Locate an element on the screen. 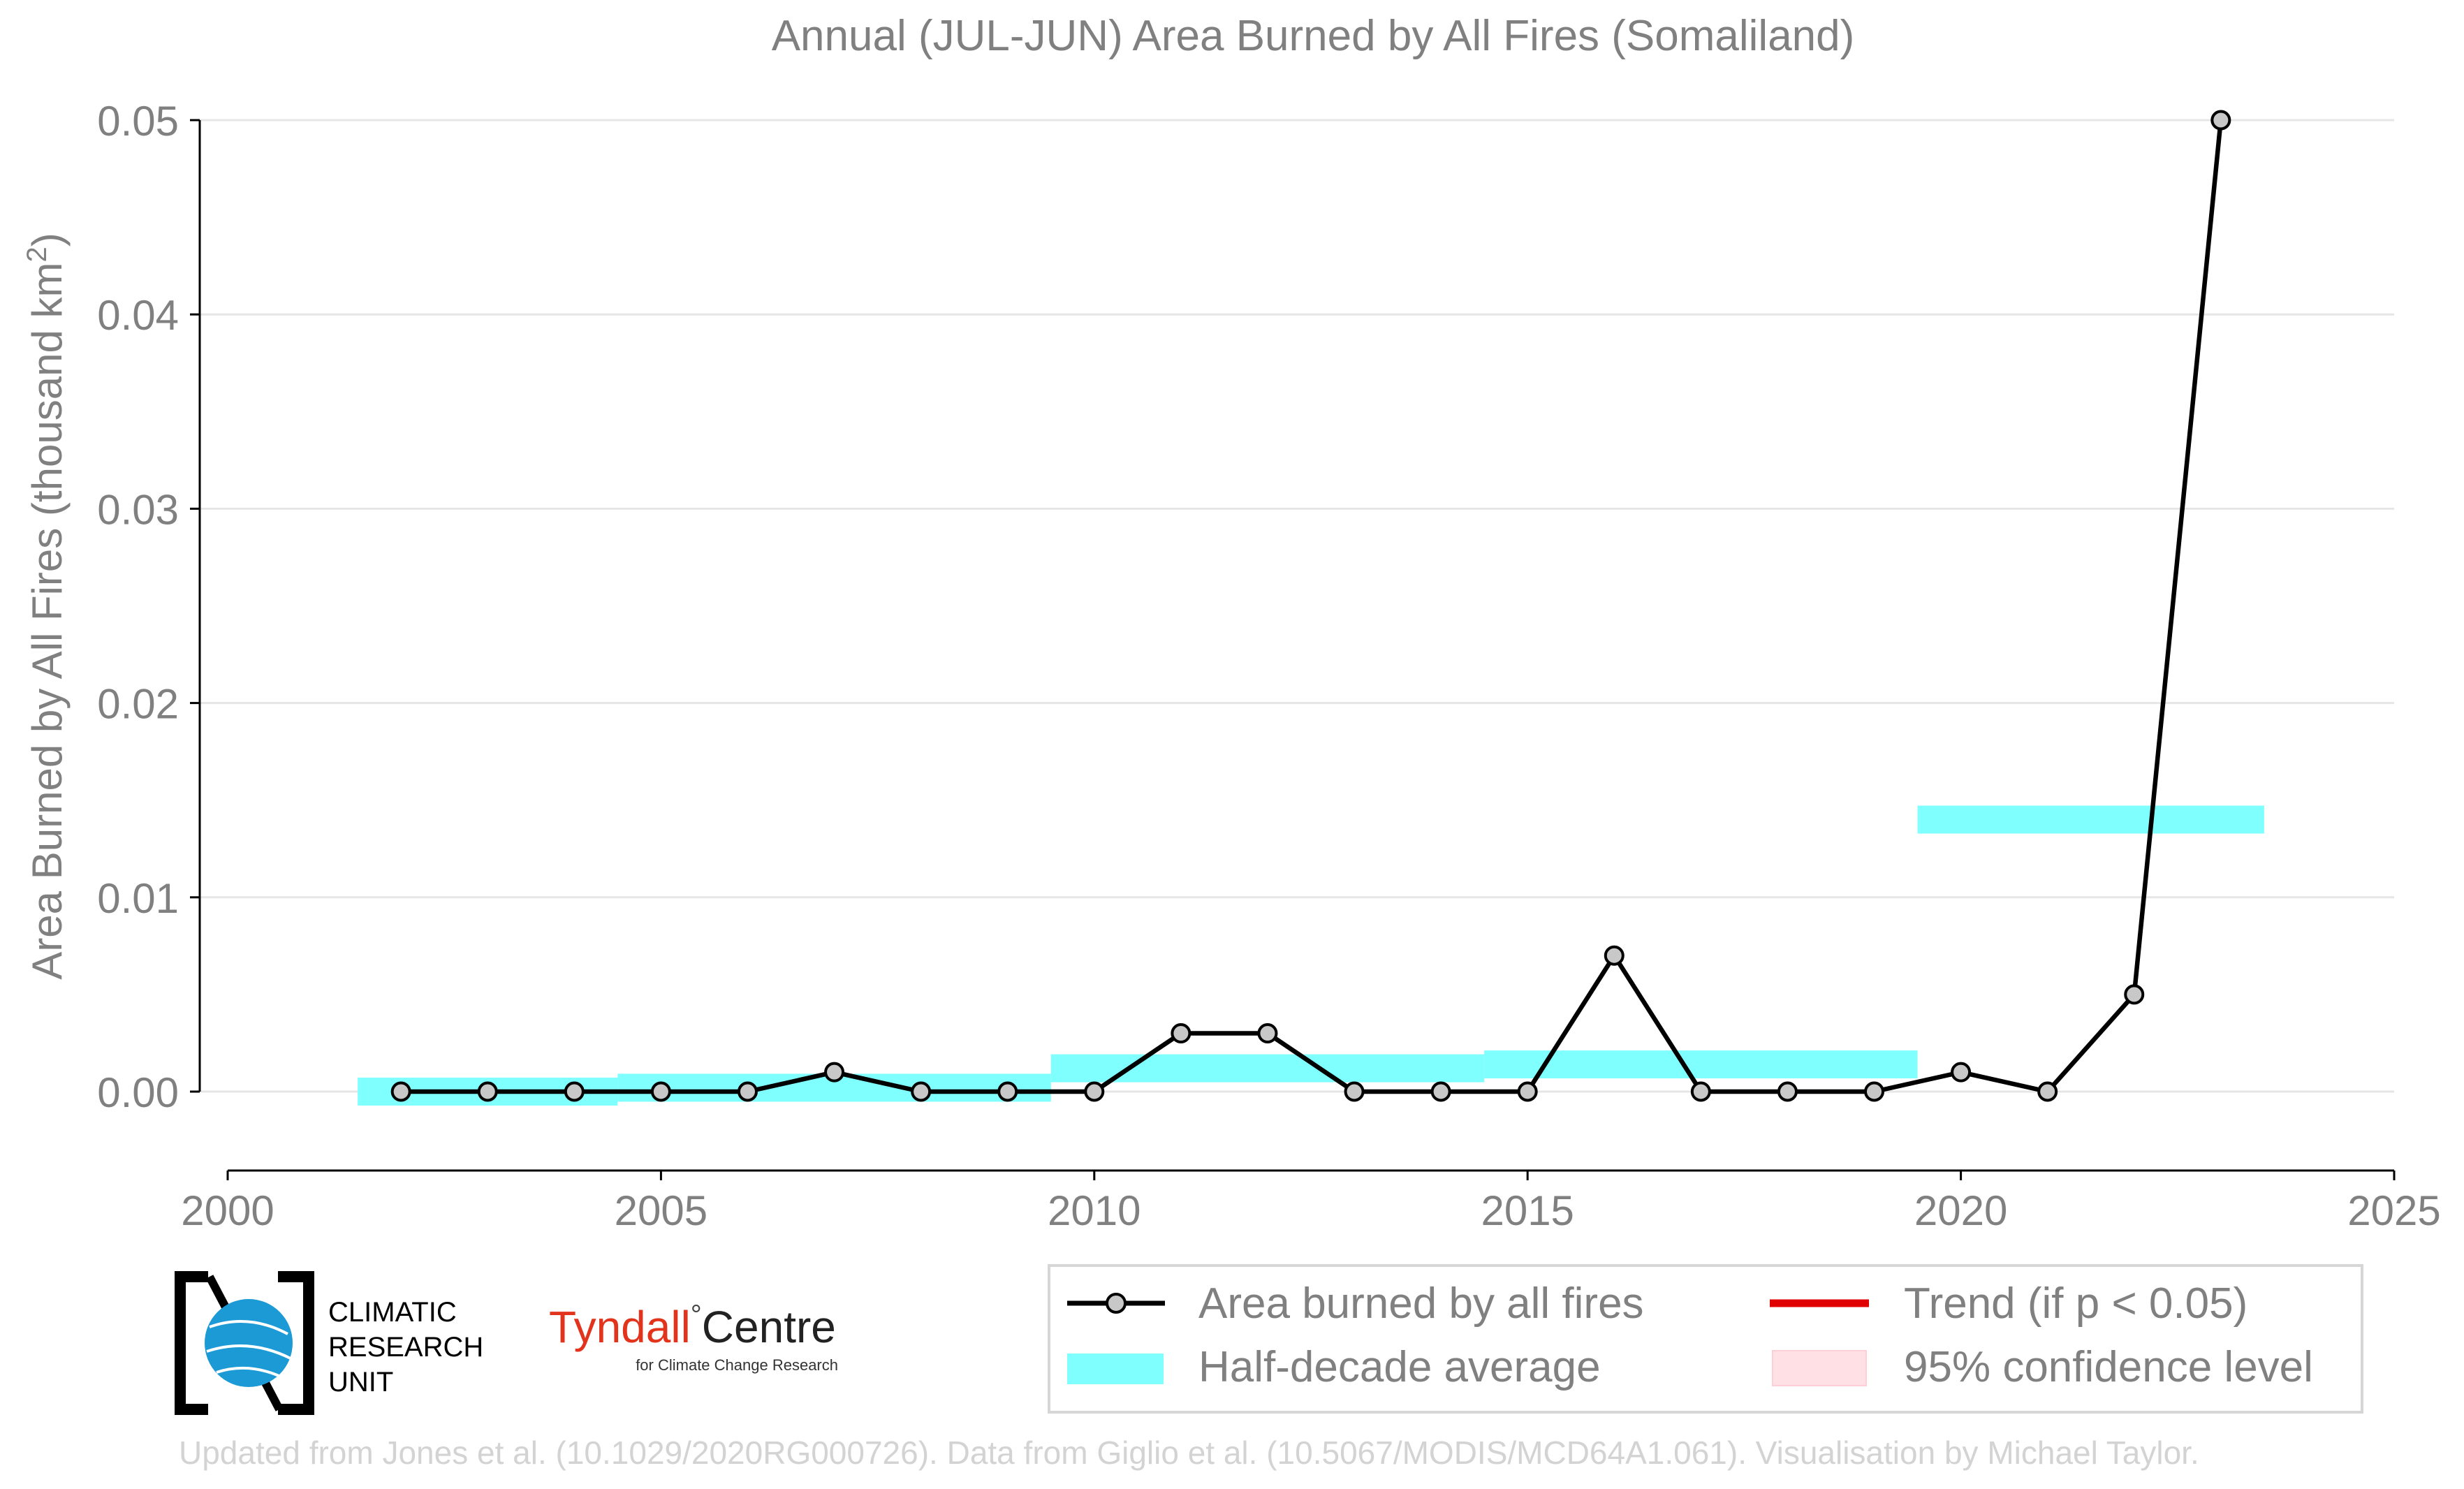  x-tick-label-1: 2005 is located at coordinates (661, 1210).